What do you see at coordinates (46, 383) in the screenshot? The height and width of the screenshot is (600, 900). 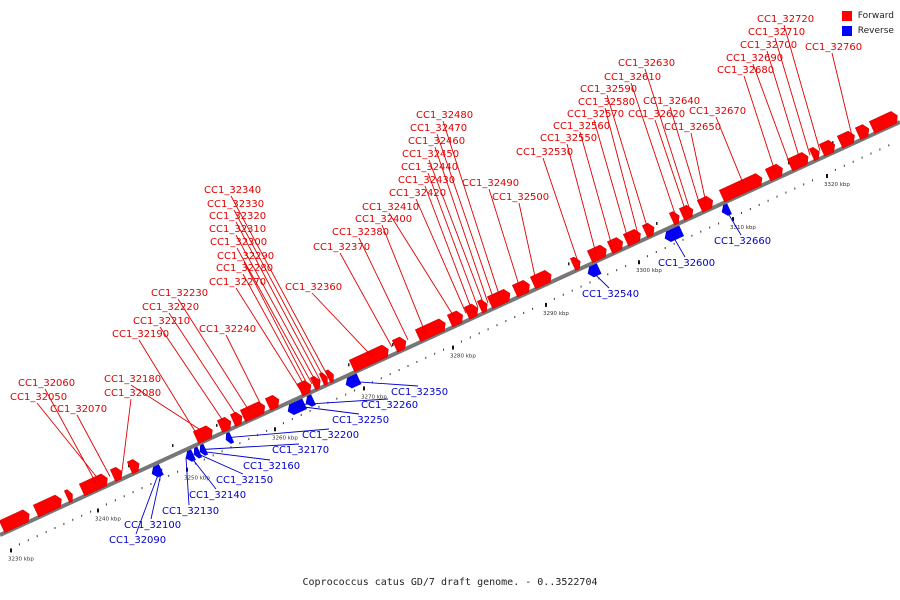 I see `forward-gene-label: CC1_32060` at bounding box center [46, 383].